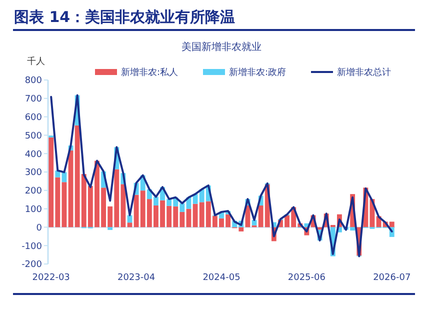  What do you see at coordinates (33, 209) in the screenshot?
I see `y-tick-label: 100` at bounding box center [33, 209].